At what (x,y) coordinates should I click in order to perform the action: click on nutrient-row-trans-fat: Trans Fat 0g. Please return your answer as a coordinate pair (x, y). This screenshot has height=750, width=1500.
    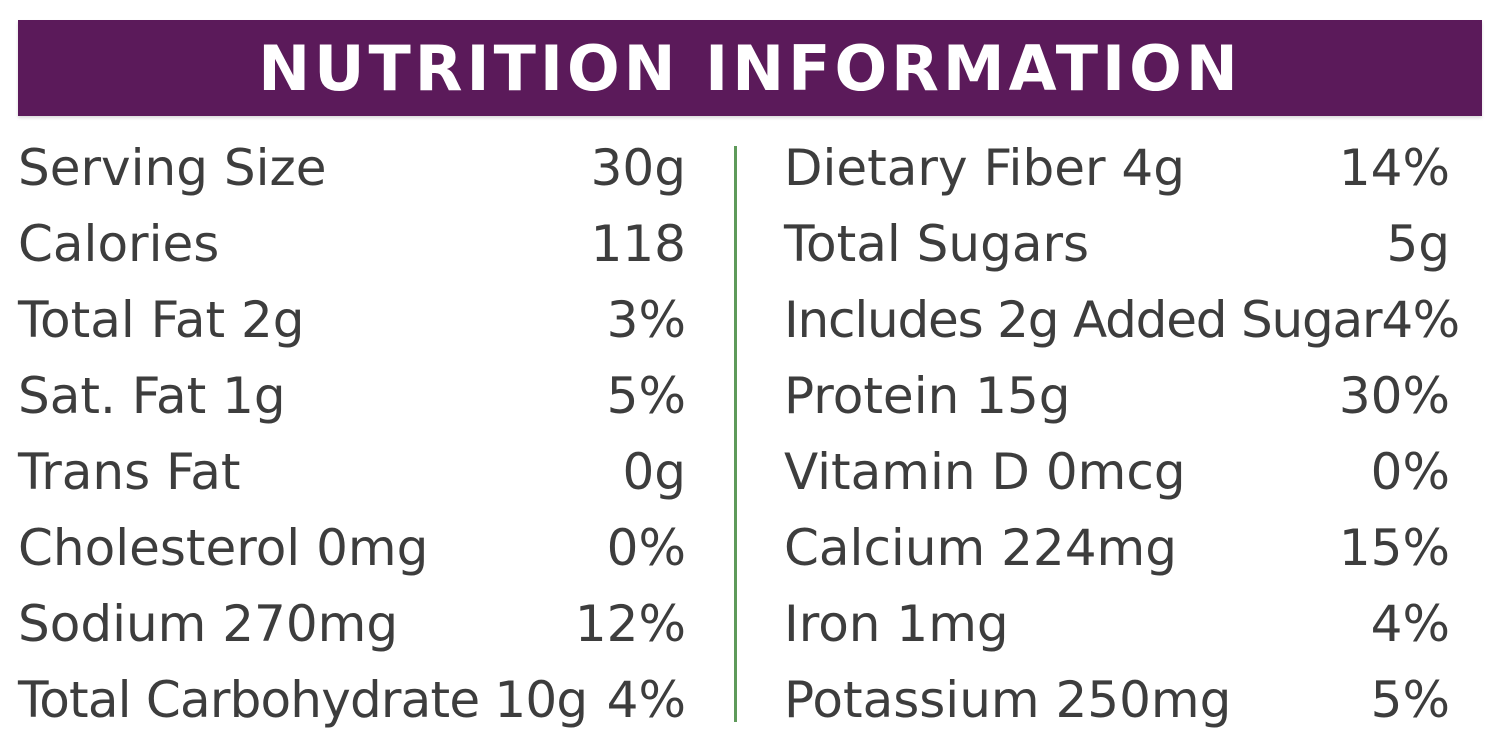
    Looking at the image, I should click on (352, 472).